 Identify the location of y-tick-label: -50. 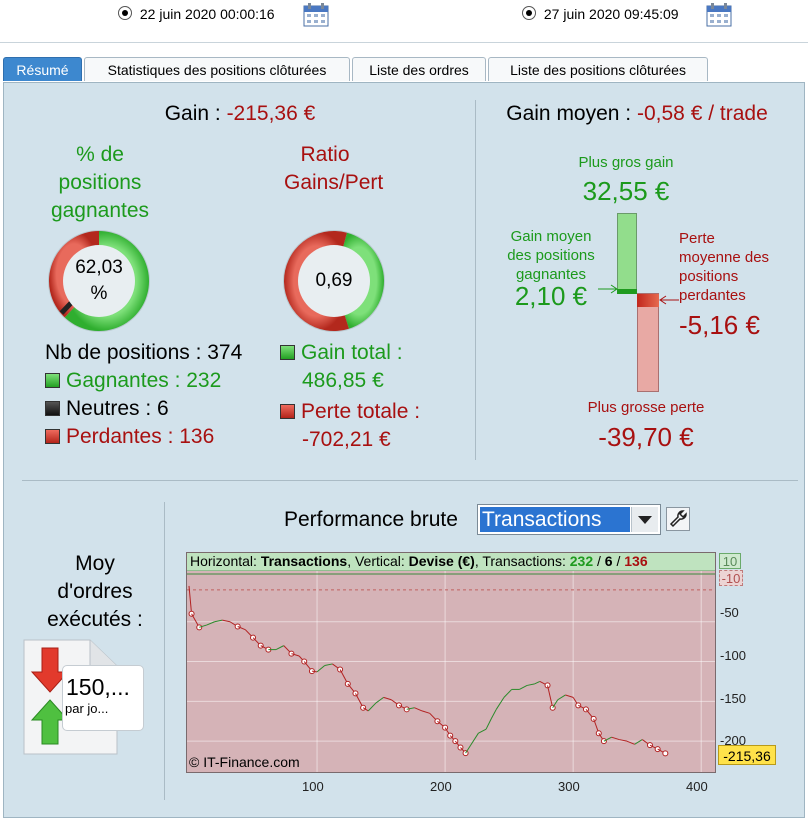
(729, 612).